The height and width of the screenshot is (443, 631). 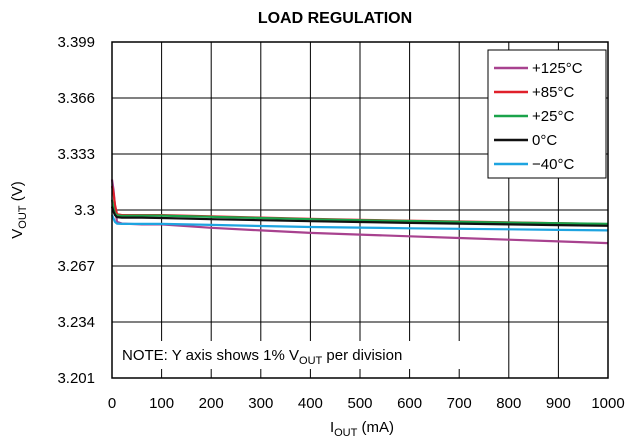 What do you see at coordinates (161, 403) in the screenshot?
I see `x-tick-label: 100` at bounding box center [161, 403].